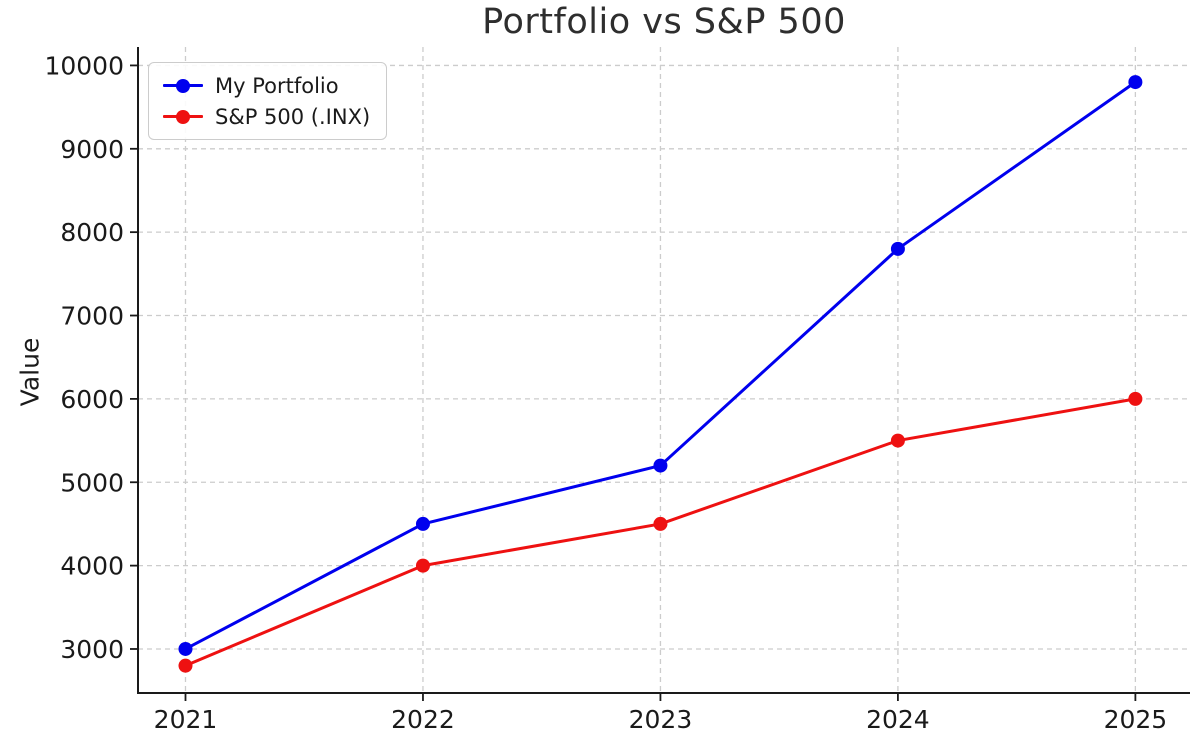 The height and width of the screenshot is (744, 1200). I want to click on y-tick-label: 6000, so click(92, 399).